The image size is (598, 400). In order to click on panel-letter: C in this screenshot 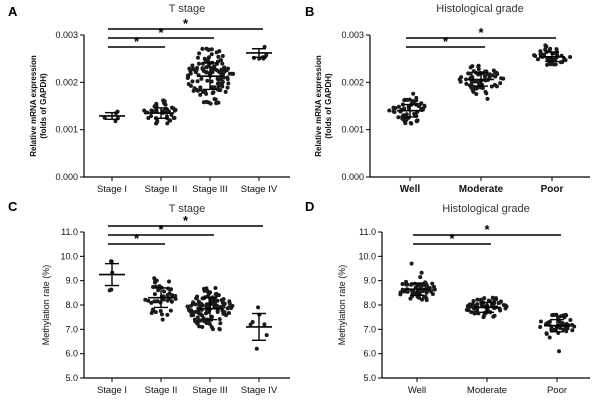, I will do `click(13, 206)`.